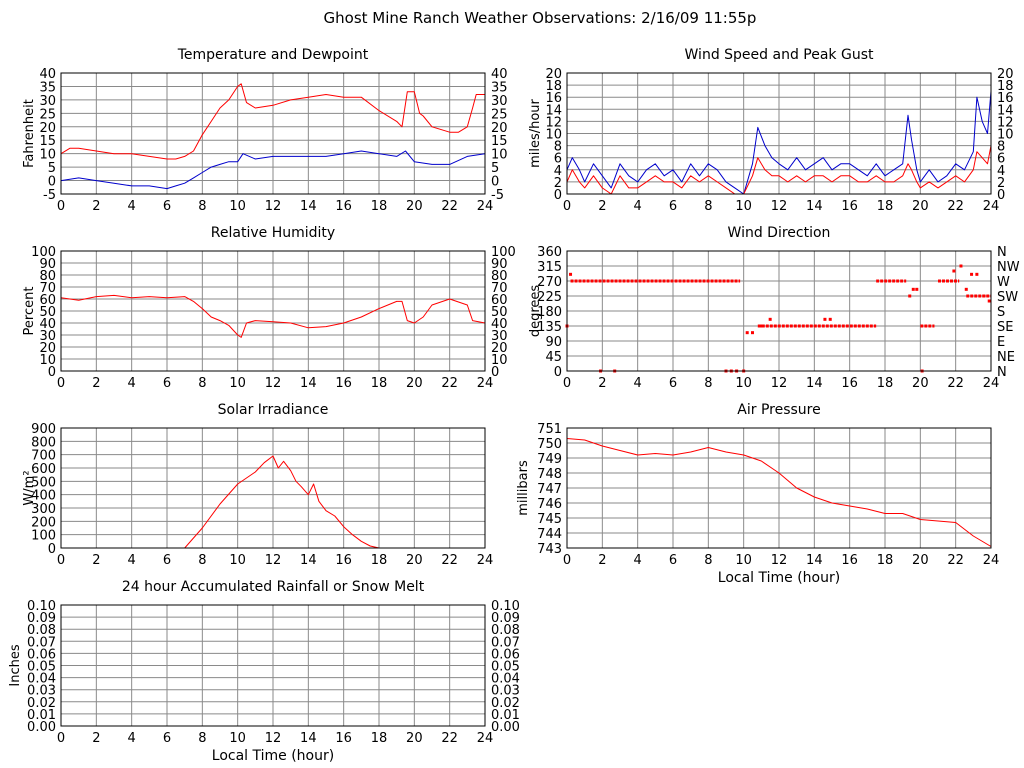  I want to click on y-tick-label: 749, so click(549, 459).